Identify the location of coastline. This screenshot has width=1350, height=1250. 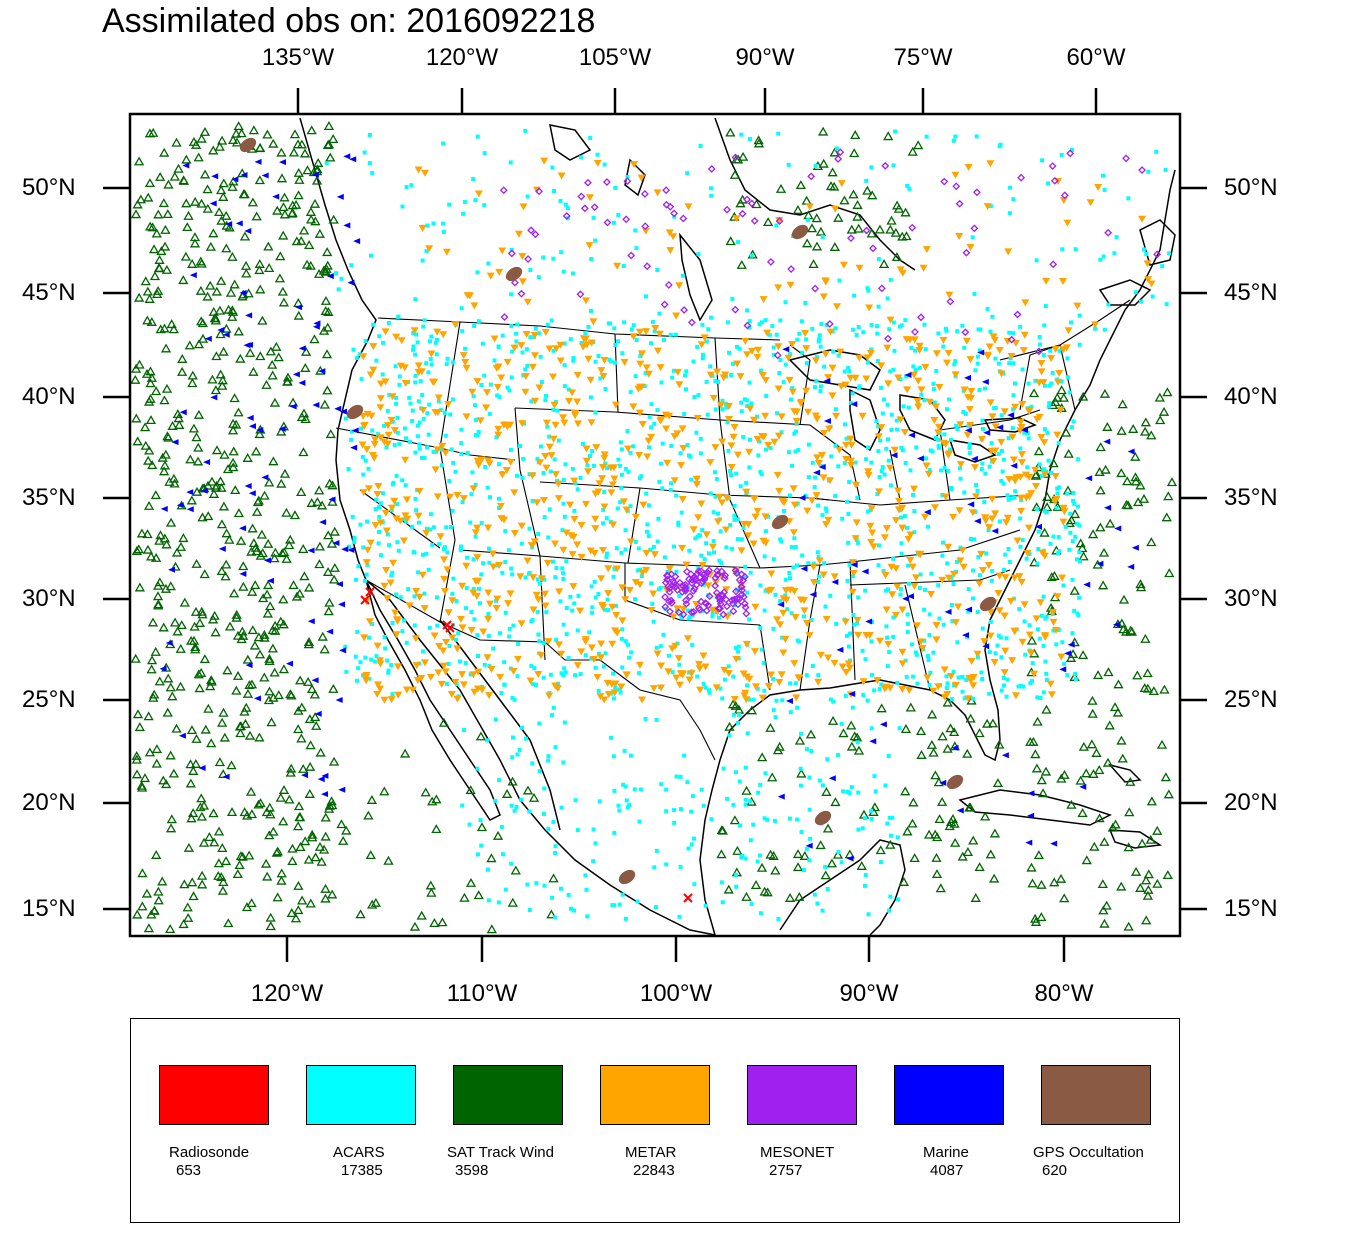
(1157, 242).